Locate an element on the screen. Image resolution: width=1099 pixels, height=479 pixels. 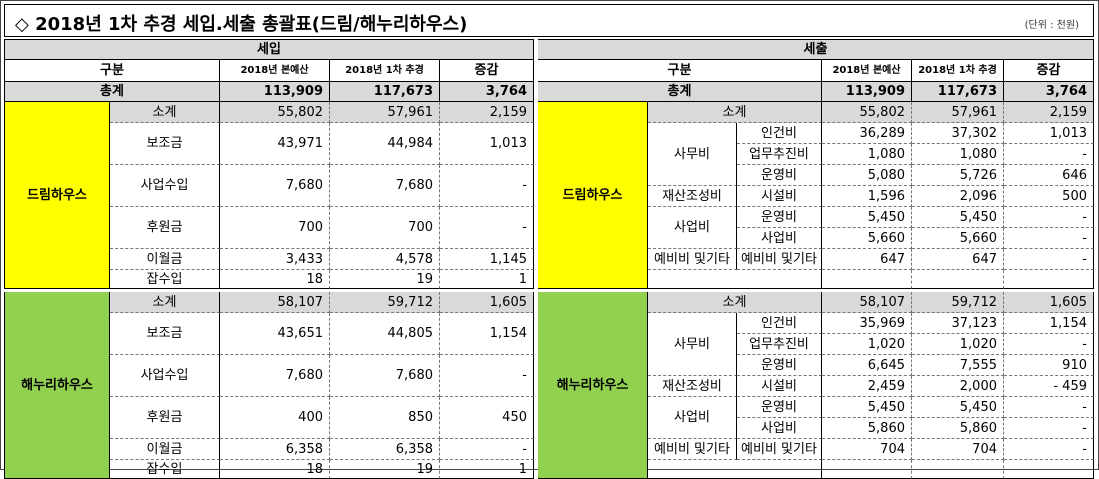
income-row-label: 잡수입 is located at coordinates (165, 279).